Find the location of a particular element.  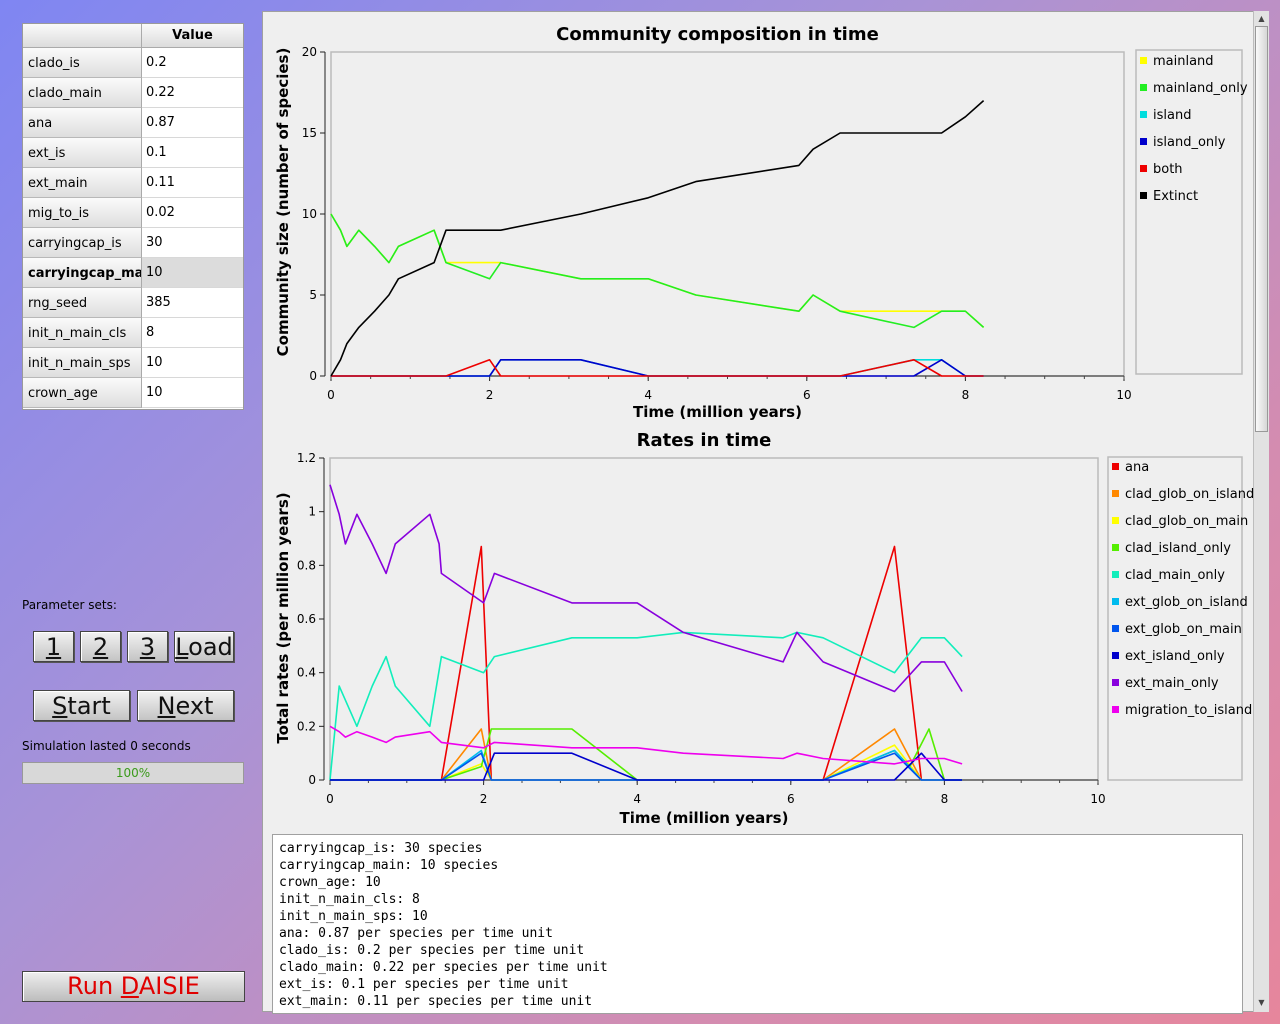

progress-bar: 100% is located at coordinates (133, 773).